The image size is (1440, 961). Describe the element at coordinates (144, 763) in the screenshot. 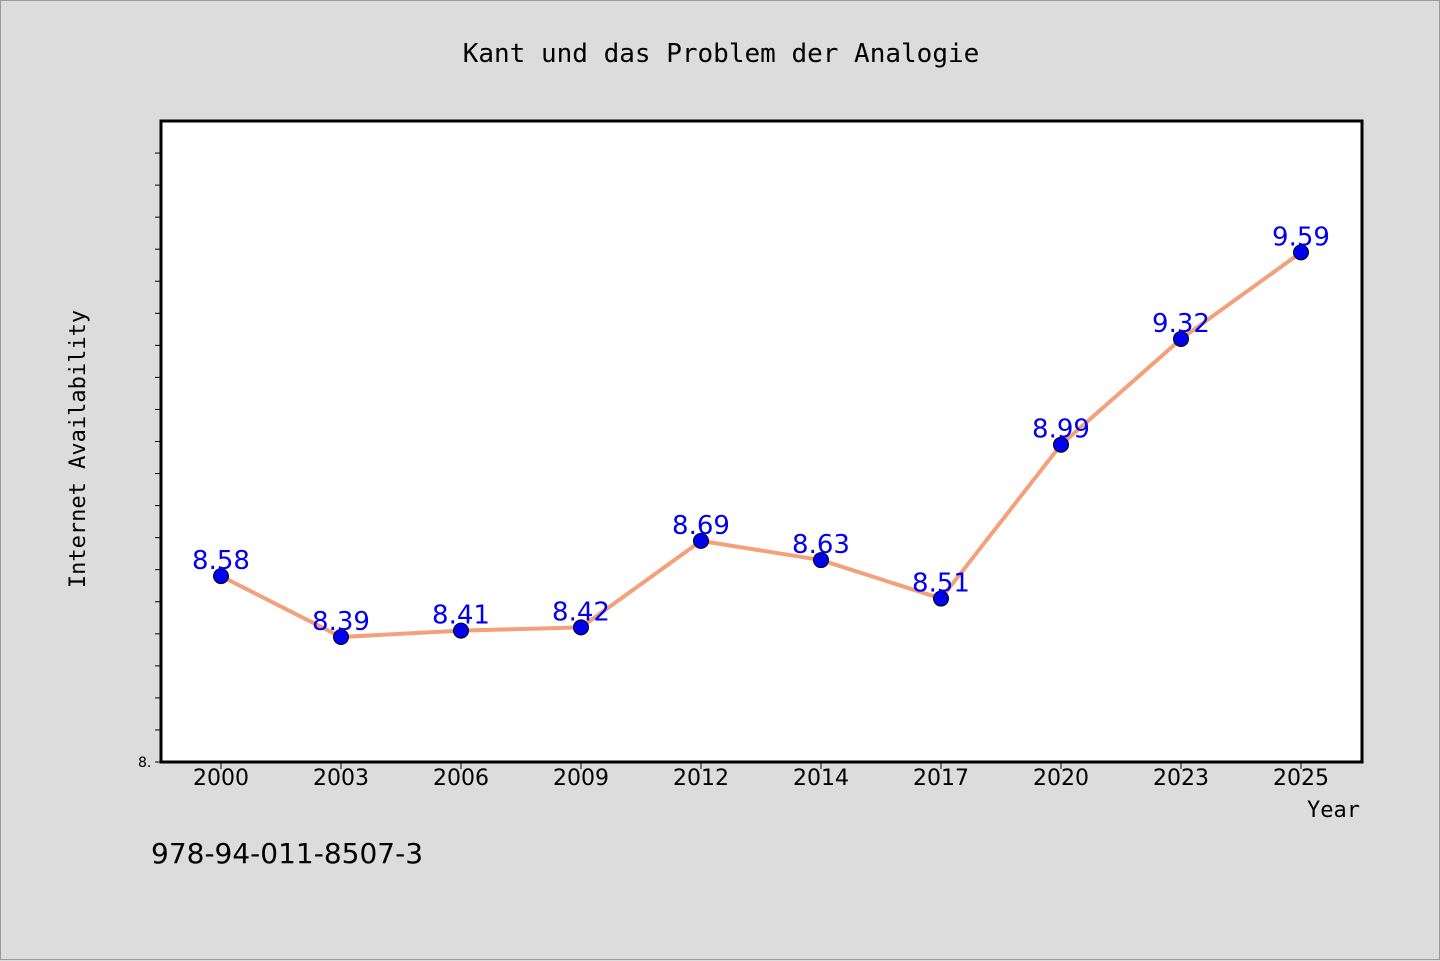

I see `y-tick-label: 8.` at that location.